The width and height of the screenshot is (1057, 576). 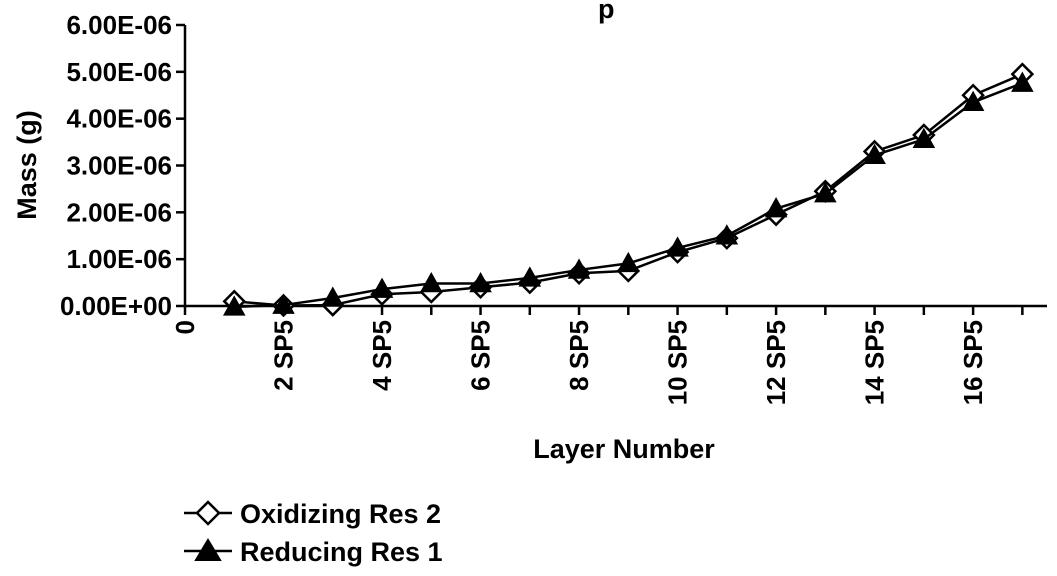 What do you see at coordinates (973, 362) in the screenshot?
I see `x-tick-label: 16 SP5` at bounding box center [973, 362].